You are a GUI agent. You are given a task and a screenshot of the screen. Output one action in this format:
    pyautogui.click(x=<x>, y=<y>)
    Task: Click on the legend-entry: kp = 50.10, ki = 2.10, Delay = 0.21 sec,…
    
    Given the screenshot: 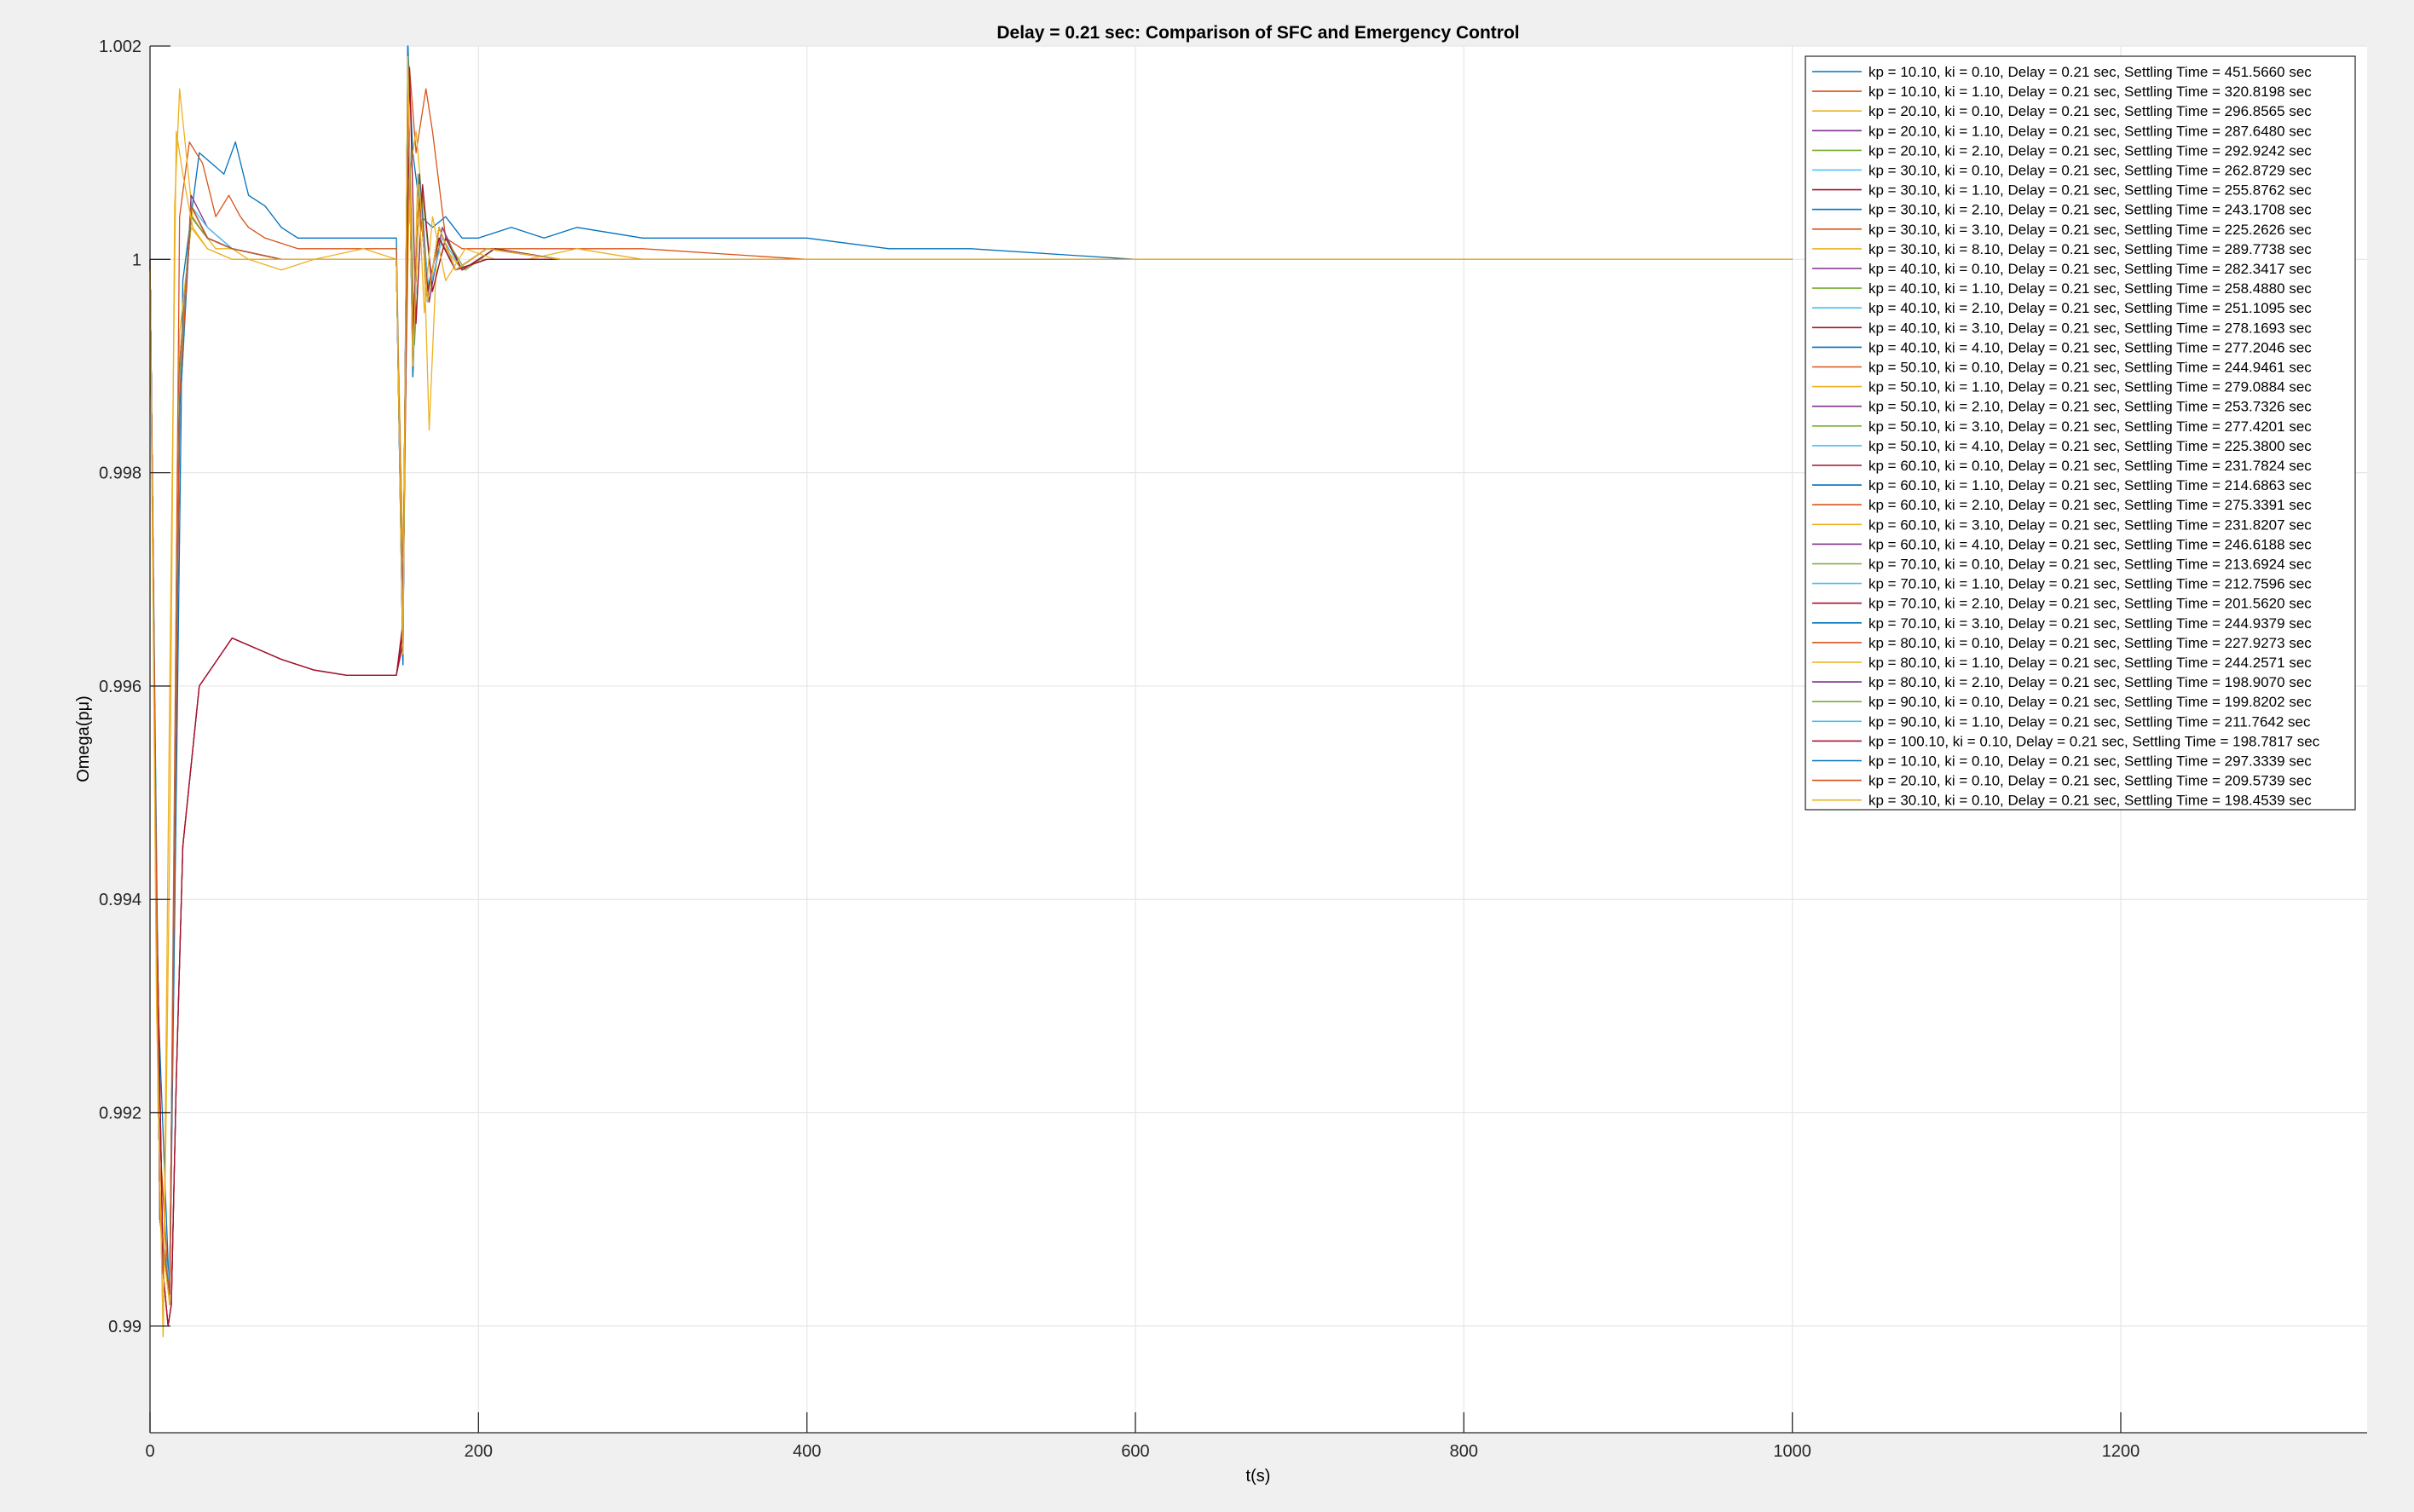 What is the action you would take?
    pyautogui.click(x=2090, y=407)
    